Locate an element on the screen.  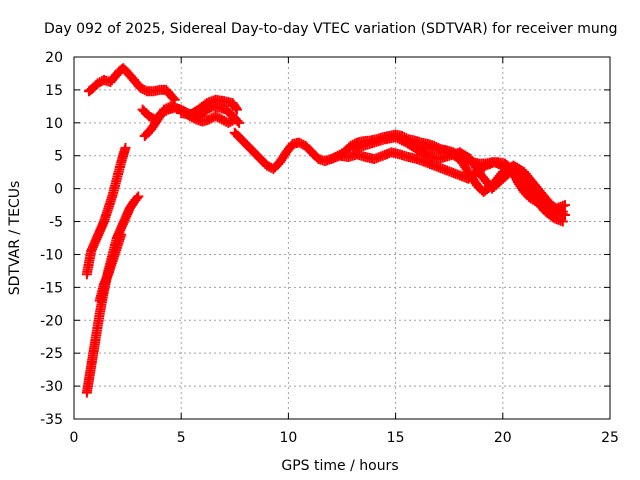
series-arc-d is located at coordinates (110, 267).